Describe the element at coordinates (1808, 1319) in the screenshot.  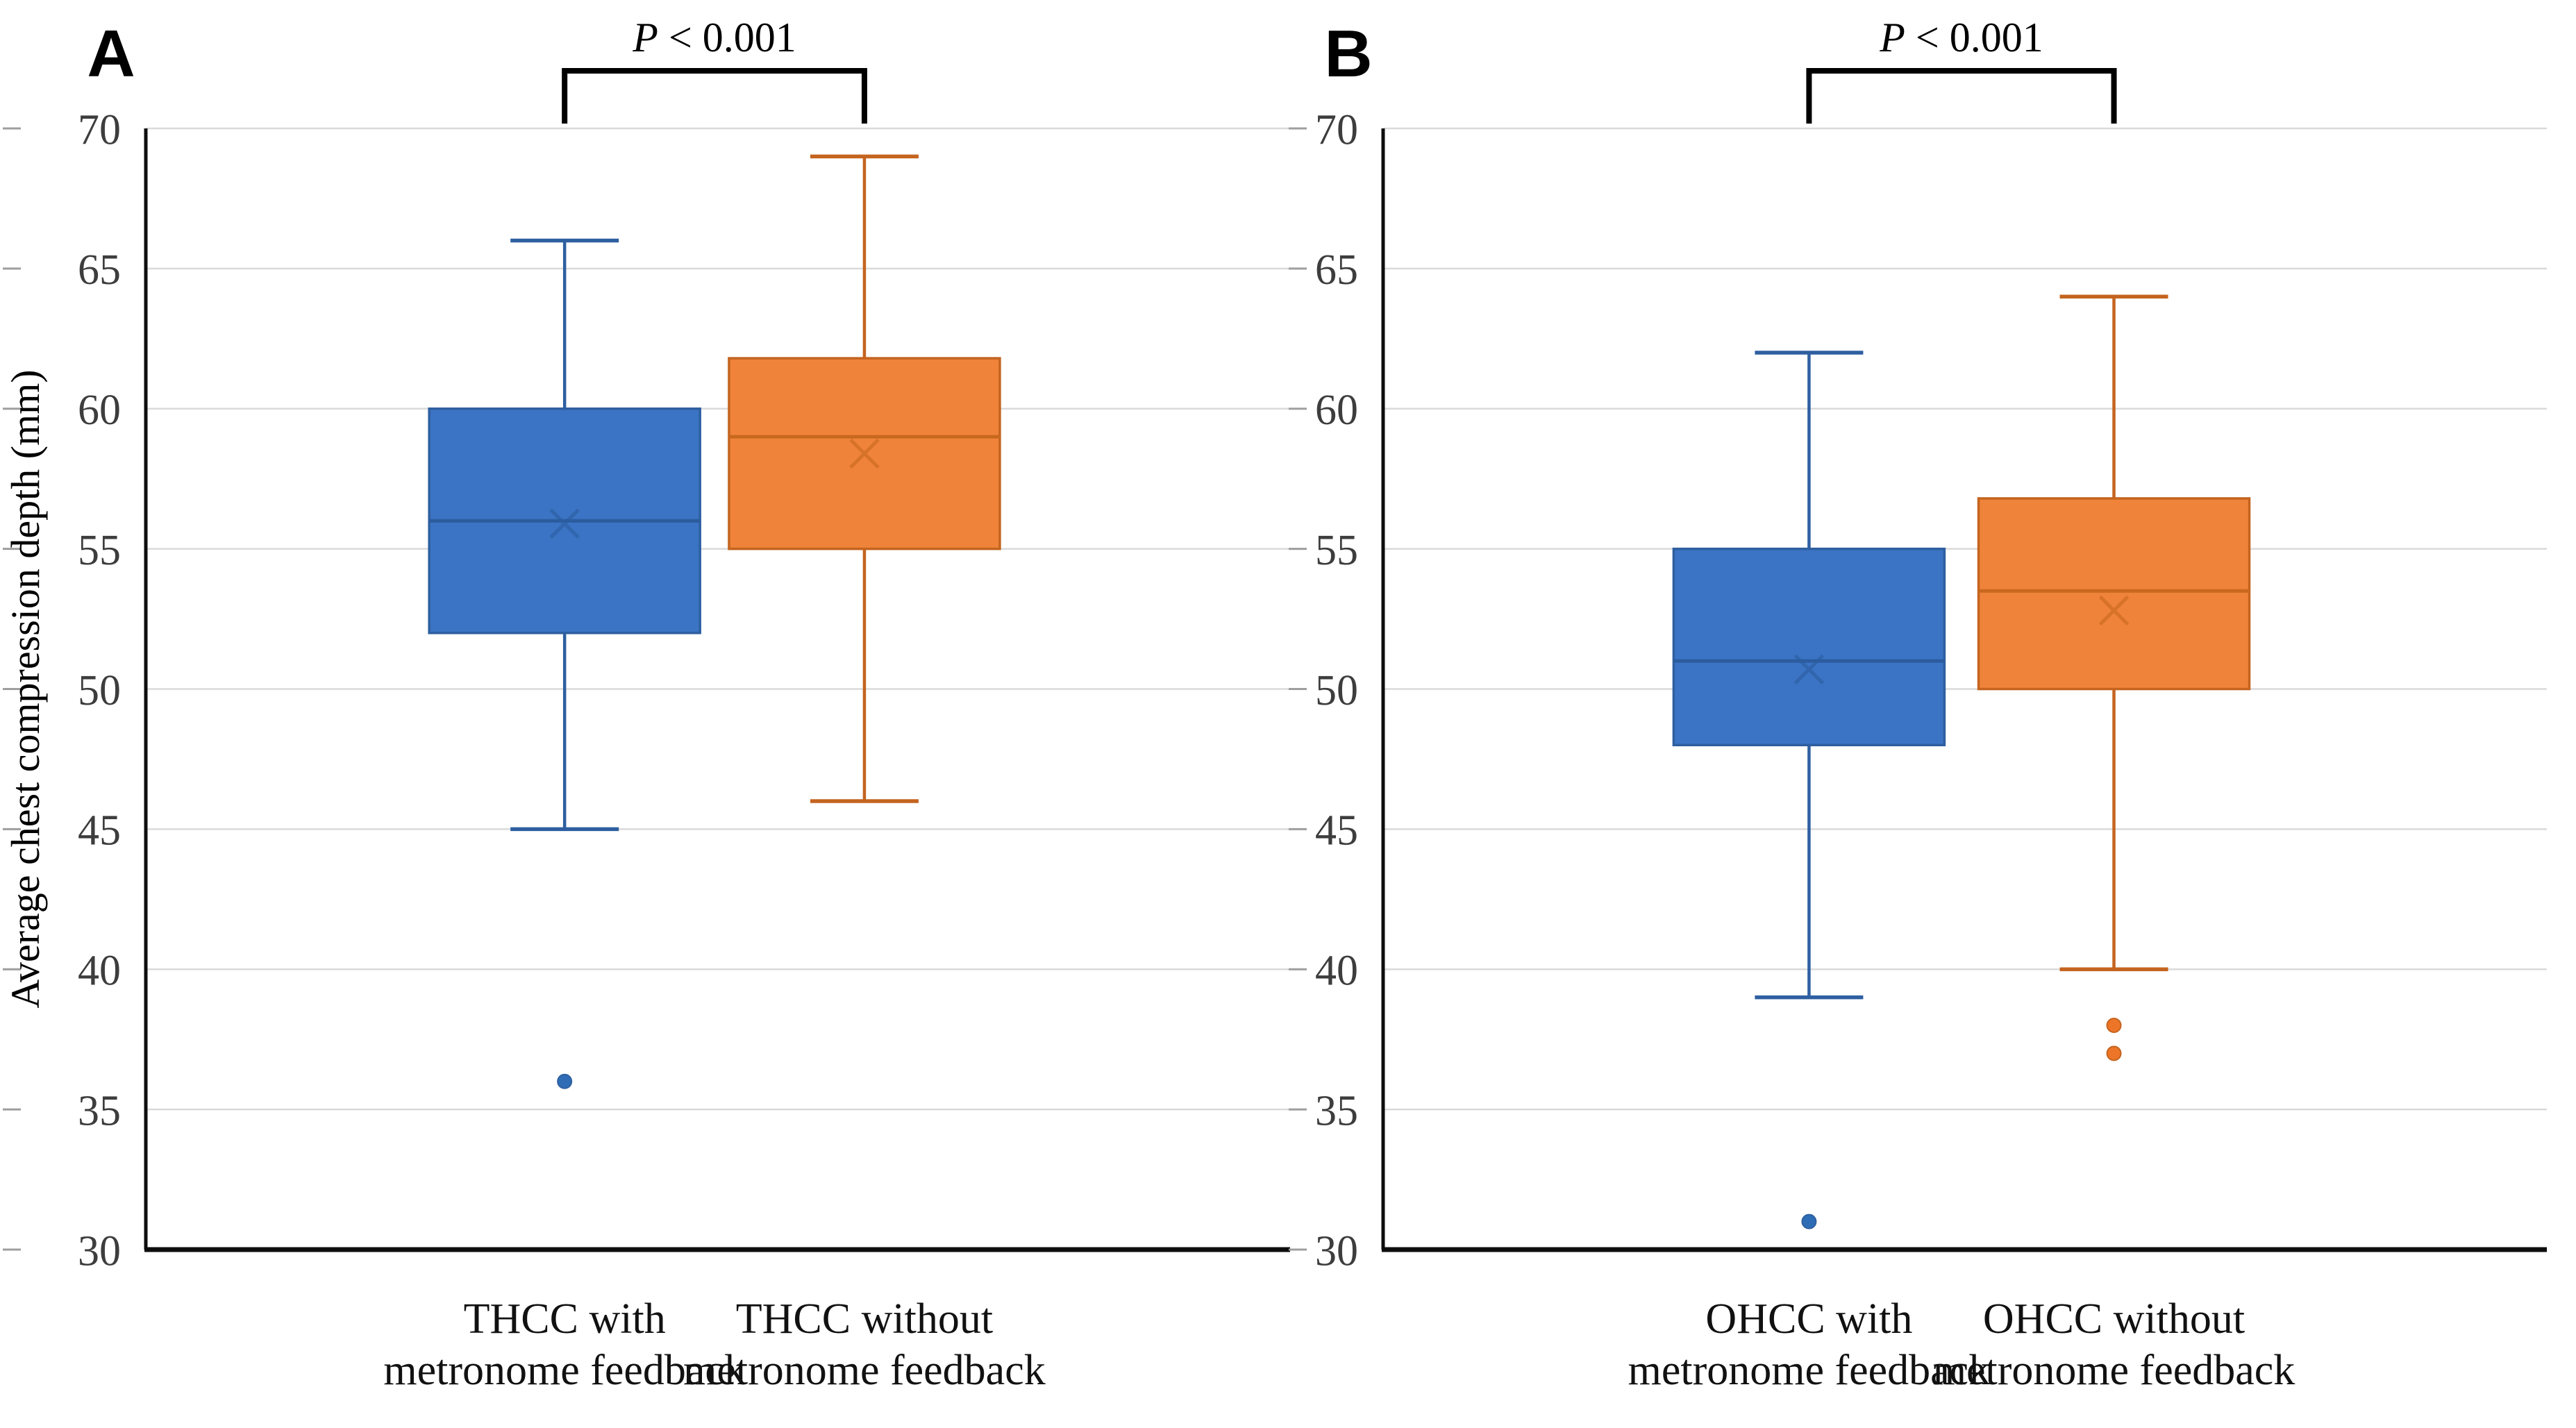
I see `category-label-line1-ohcc-with-metronome-feedback: OHCC with` at that location.